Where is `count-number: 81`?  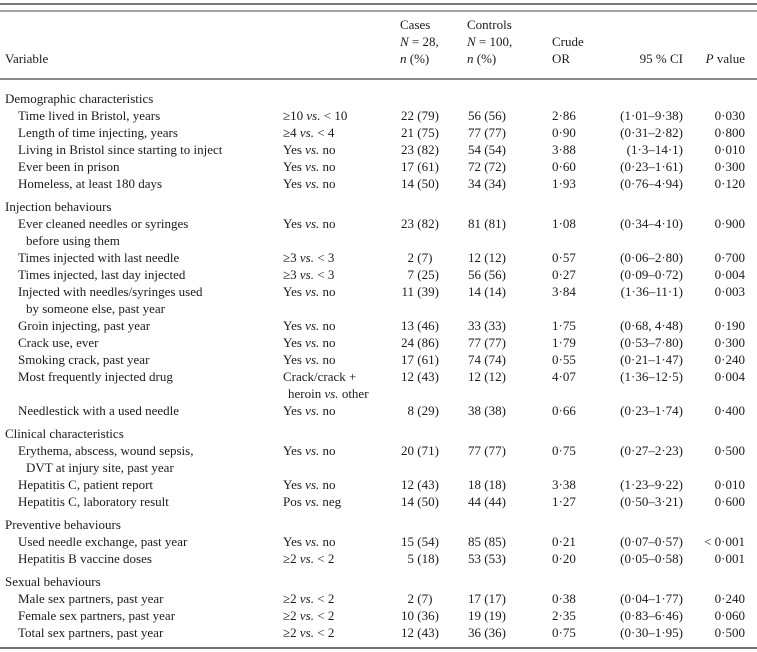
count-number: 81 is located at coordinates (474, 223).